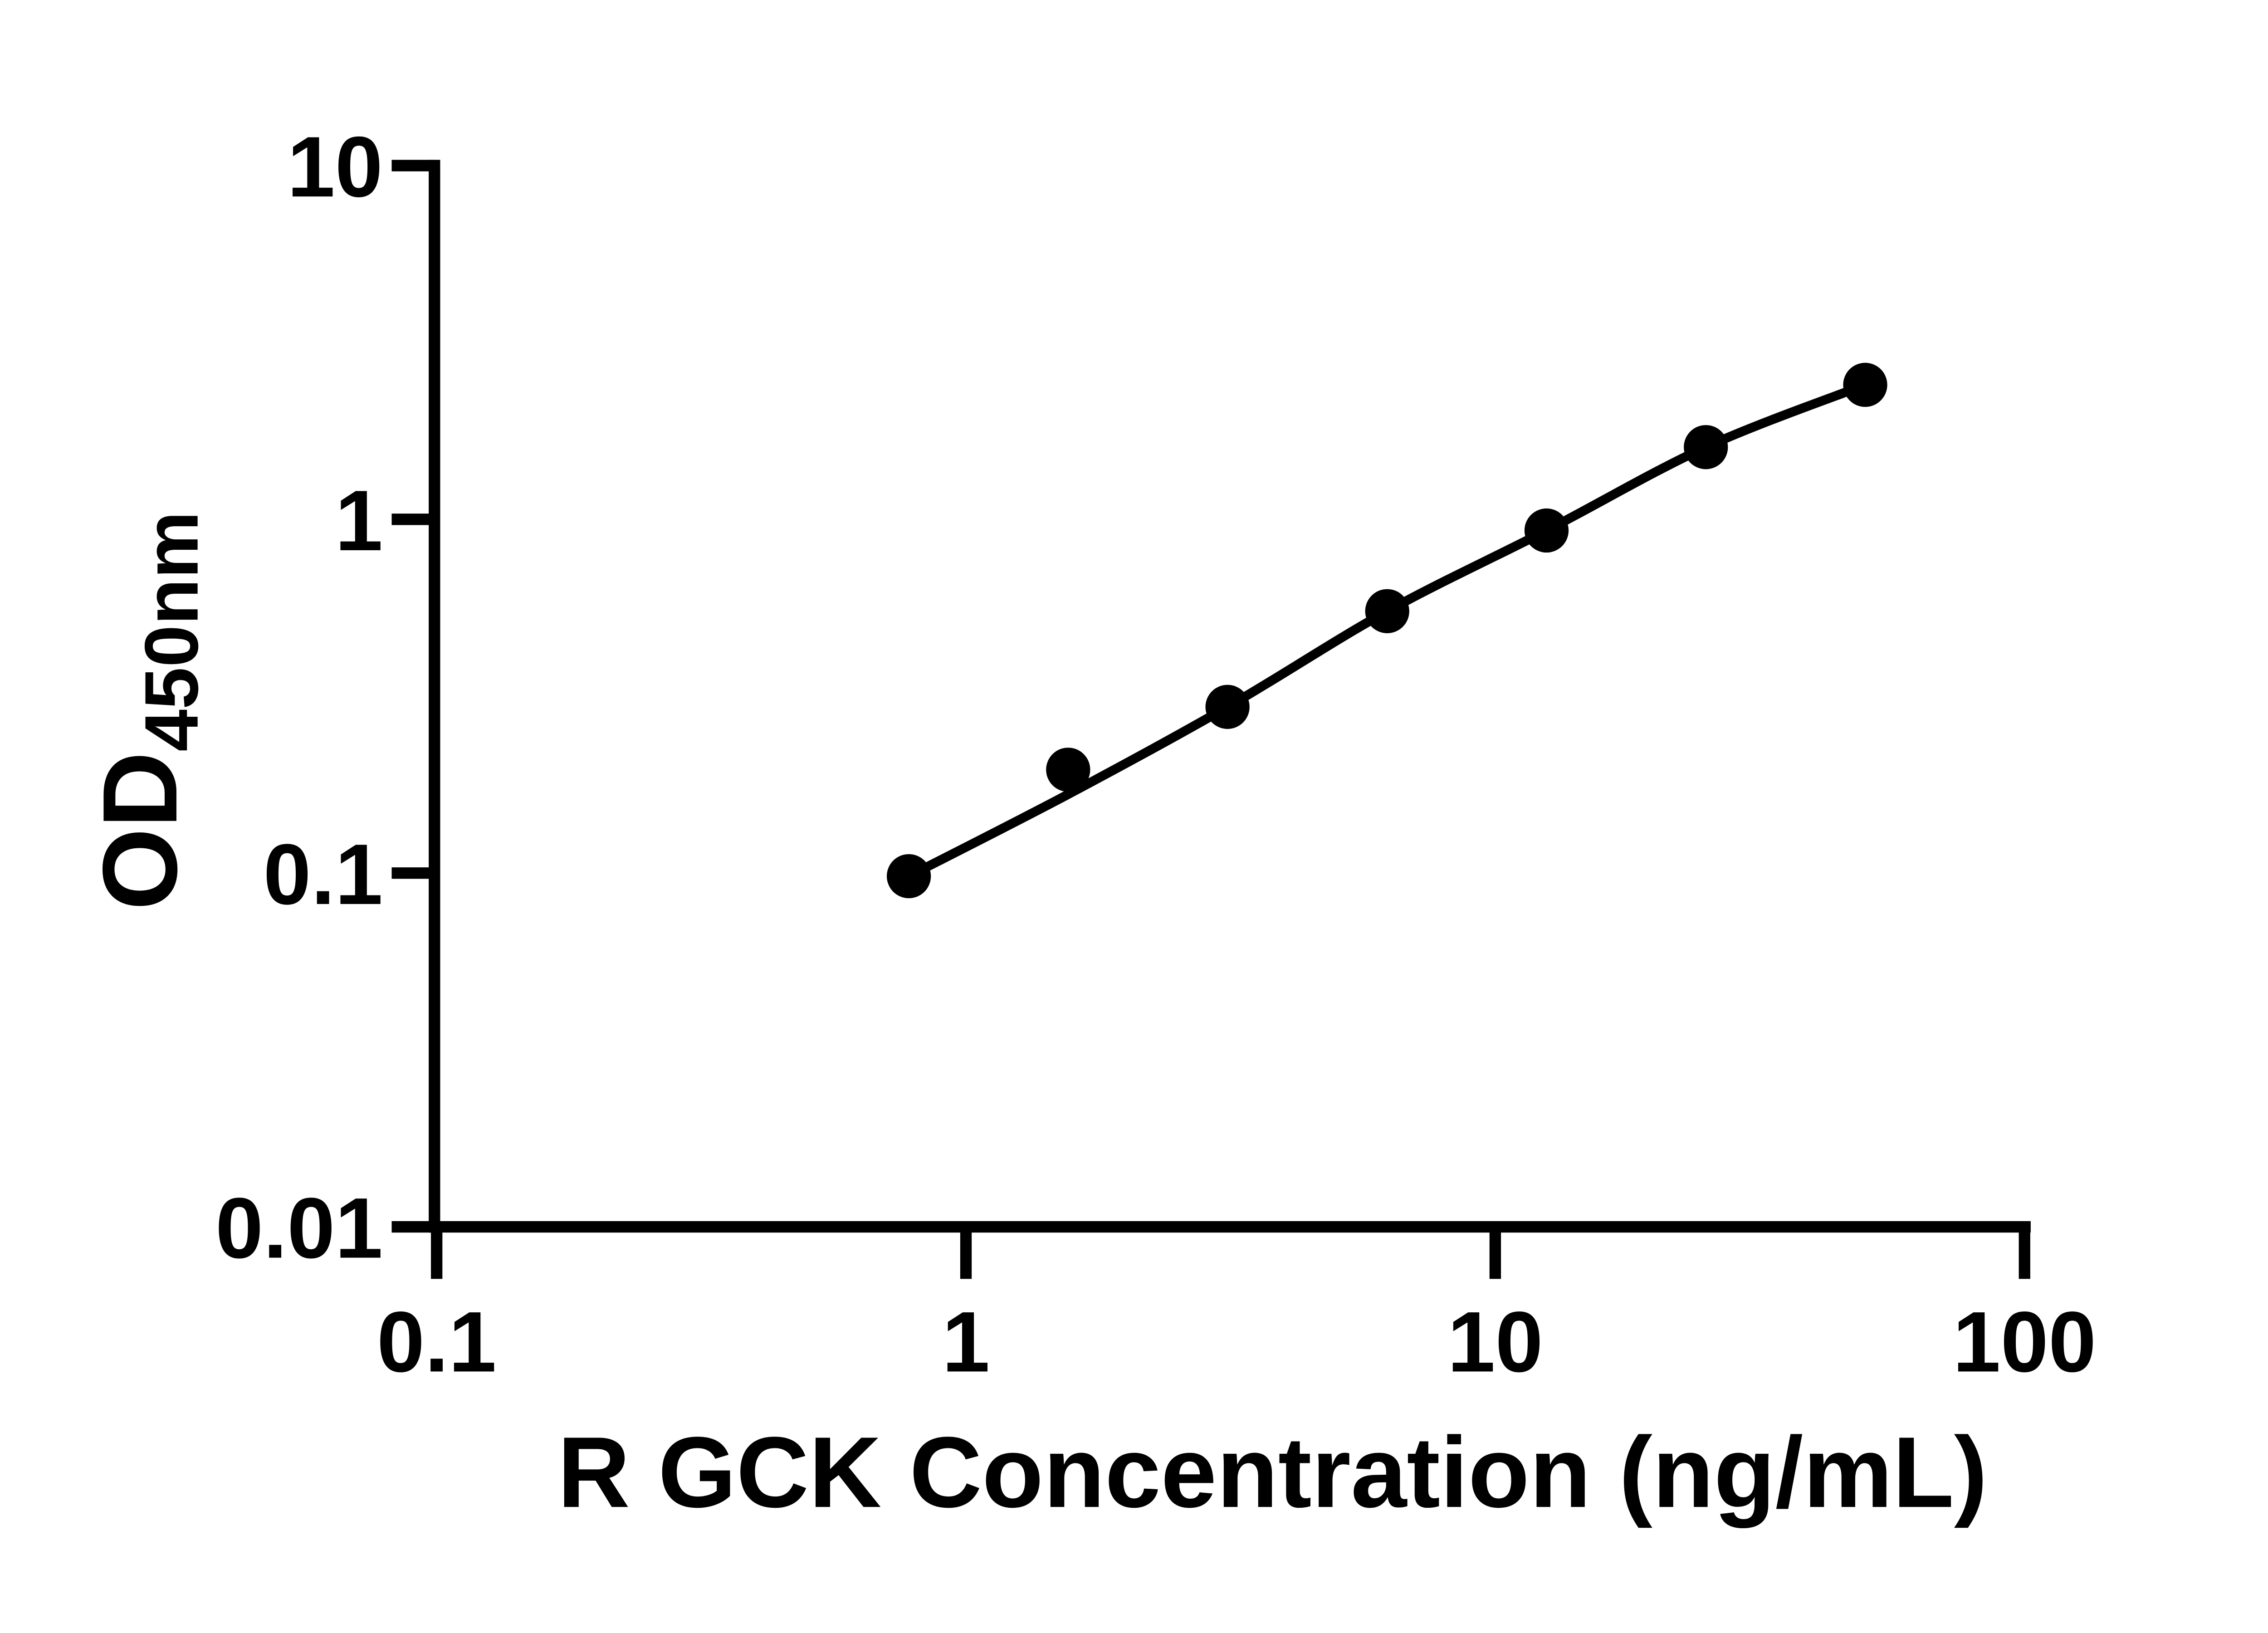  I want to click on y-tick-label: 0.01, so click(299, 1228).